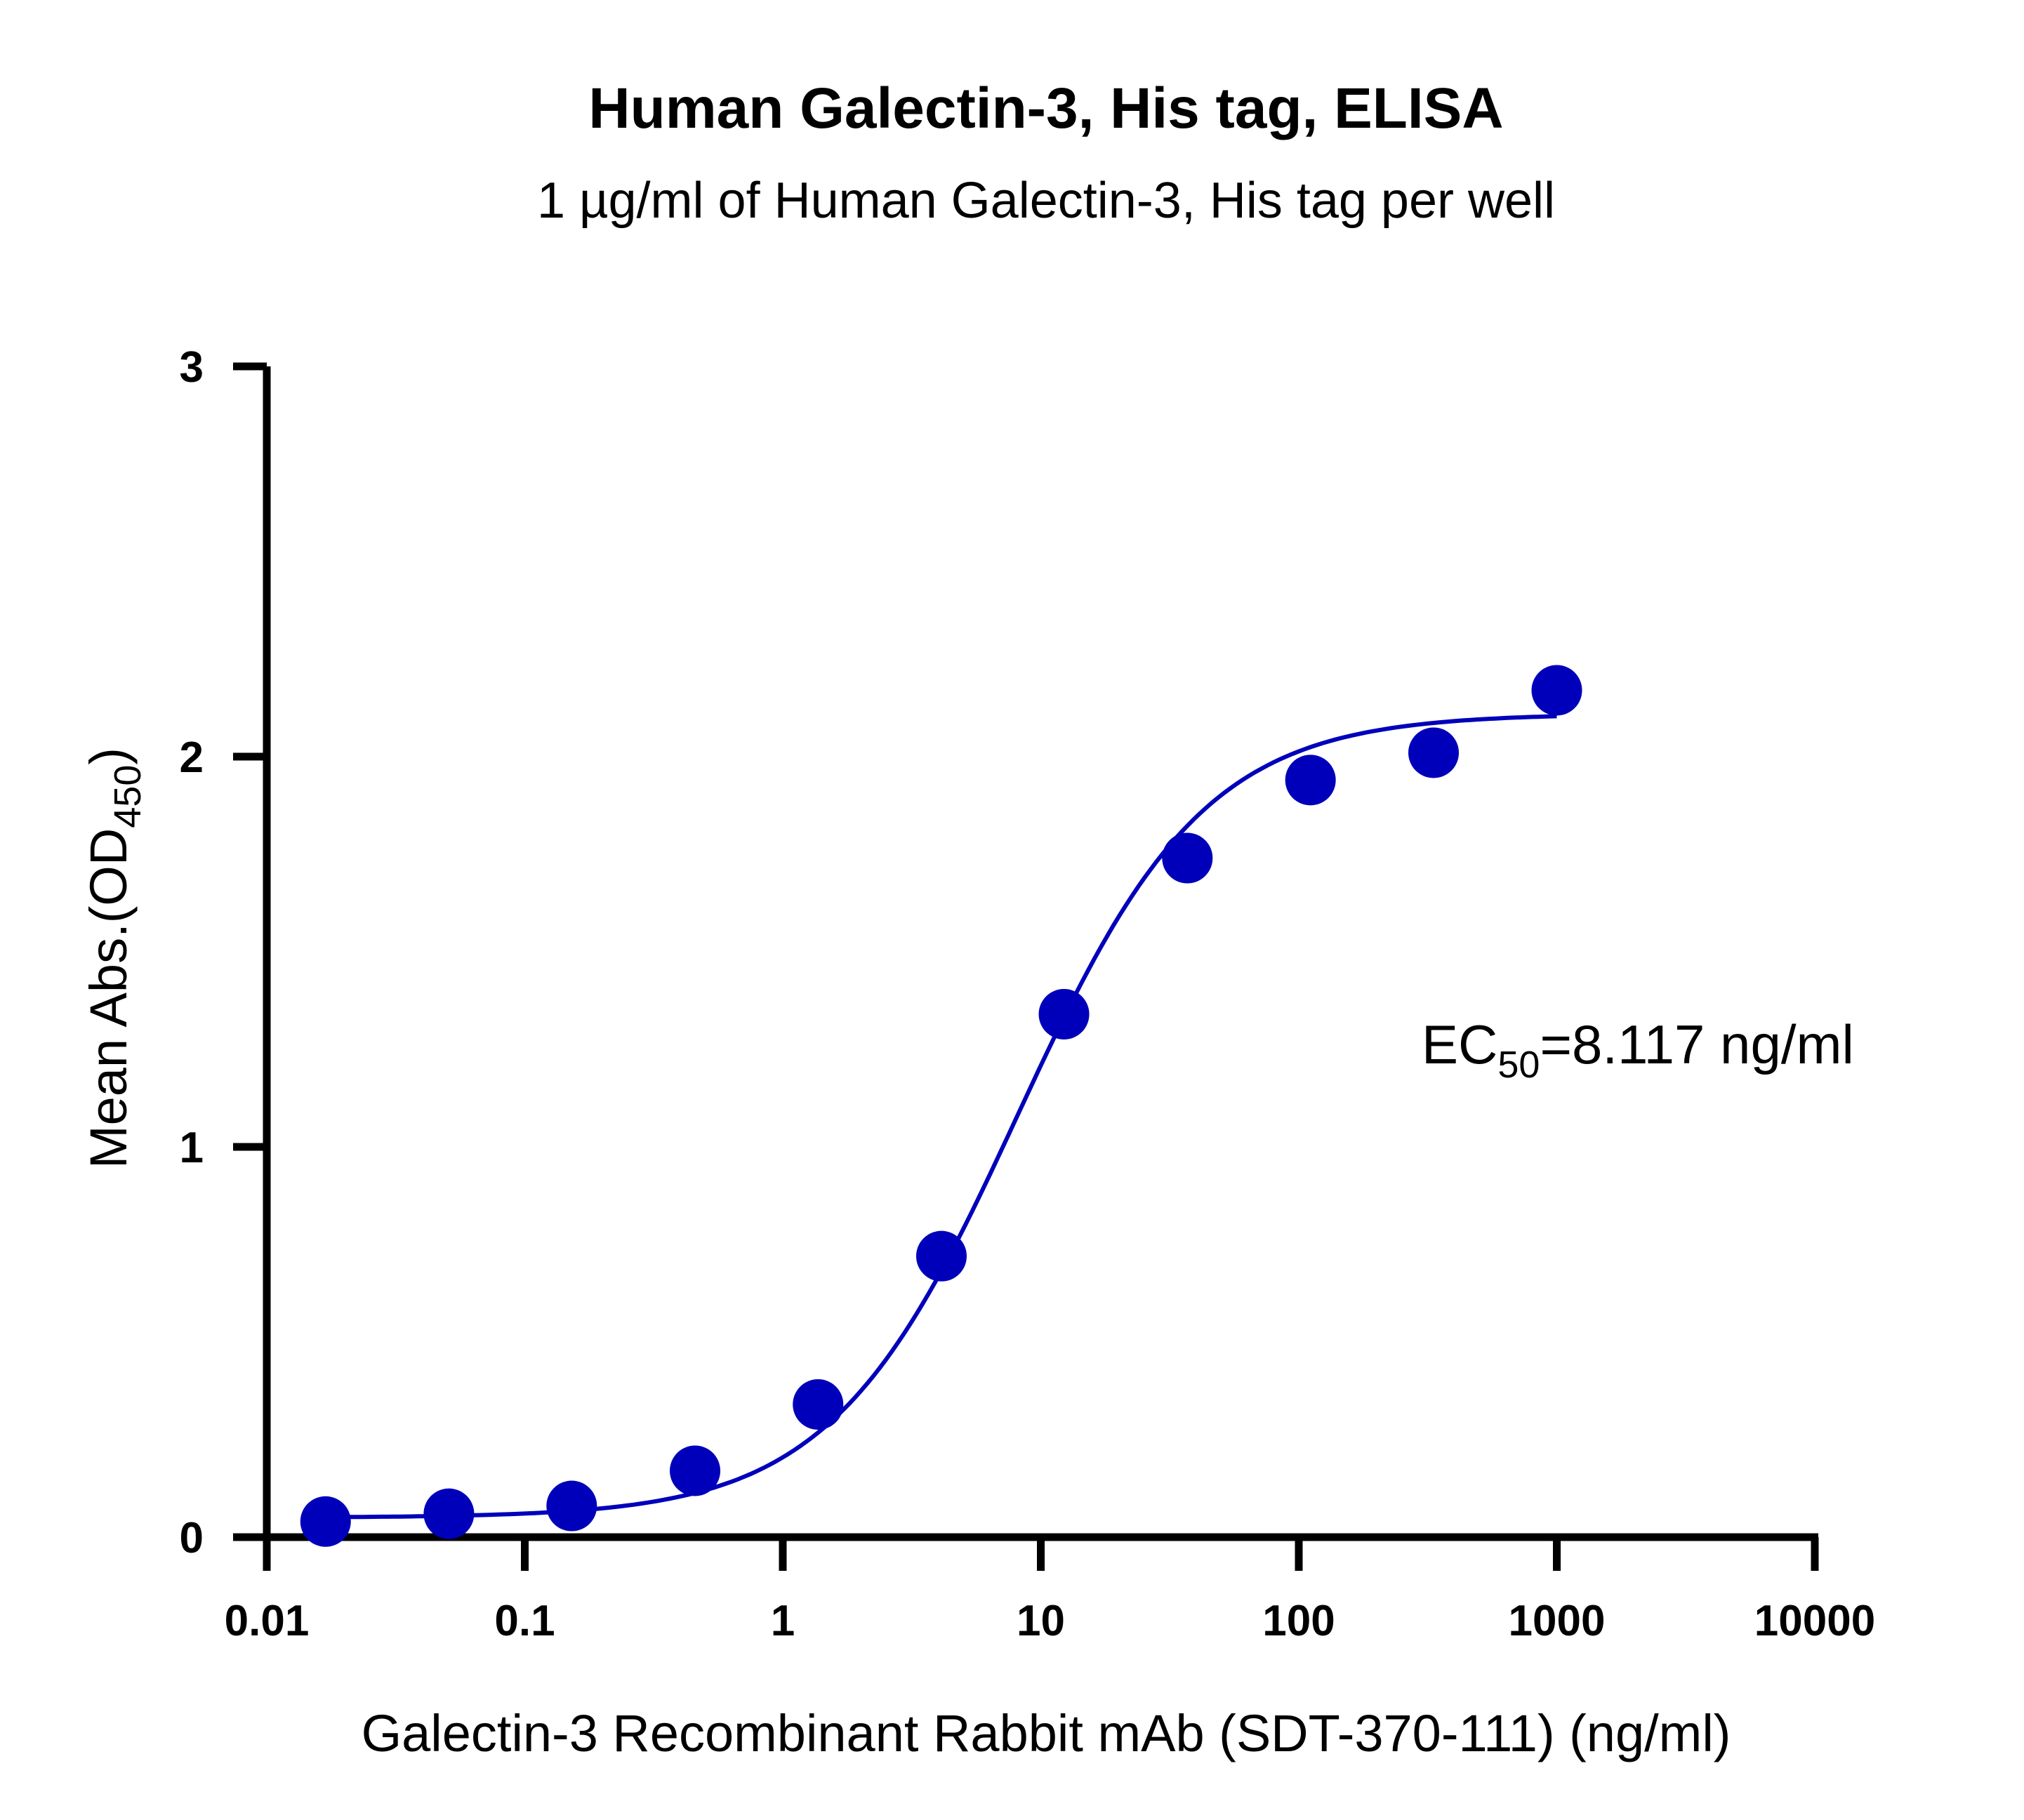  What do you see at coordinates (108, 757) in the screenshot?
I see `y-axis-label-end: )` at bounding box center [108, 757].